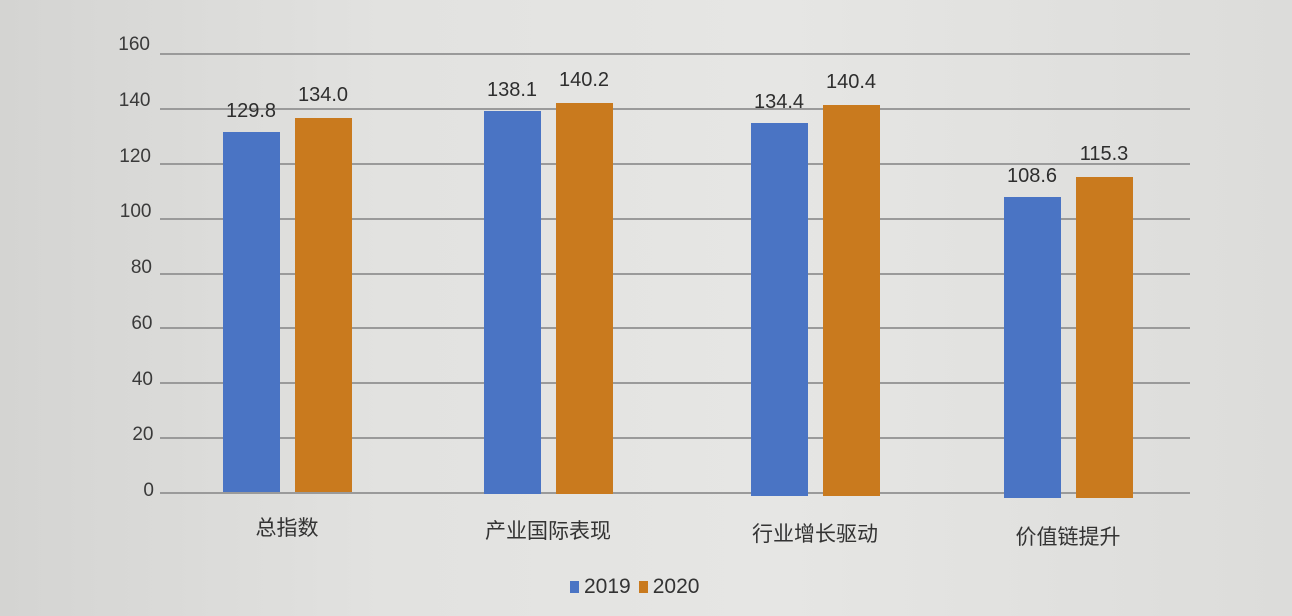 The width and height of the screenshot is (1292, 616). Describe the element at coordinates (141, 267) in the screenshot. I see `y-tick-label: 80` at that location.